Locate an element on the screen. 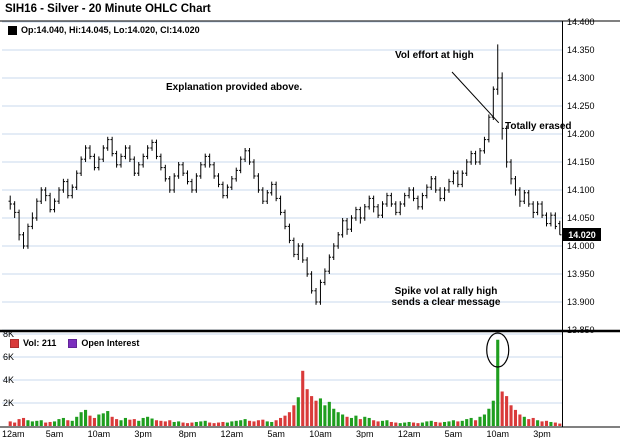 This screenshot has width=620, height=438. open-interest-swatch-icon is located at coordinates (73, 343).